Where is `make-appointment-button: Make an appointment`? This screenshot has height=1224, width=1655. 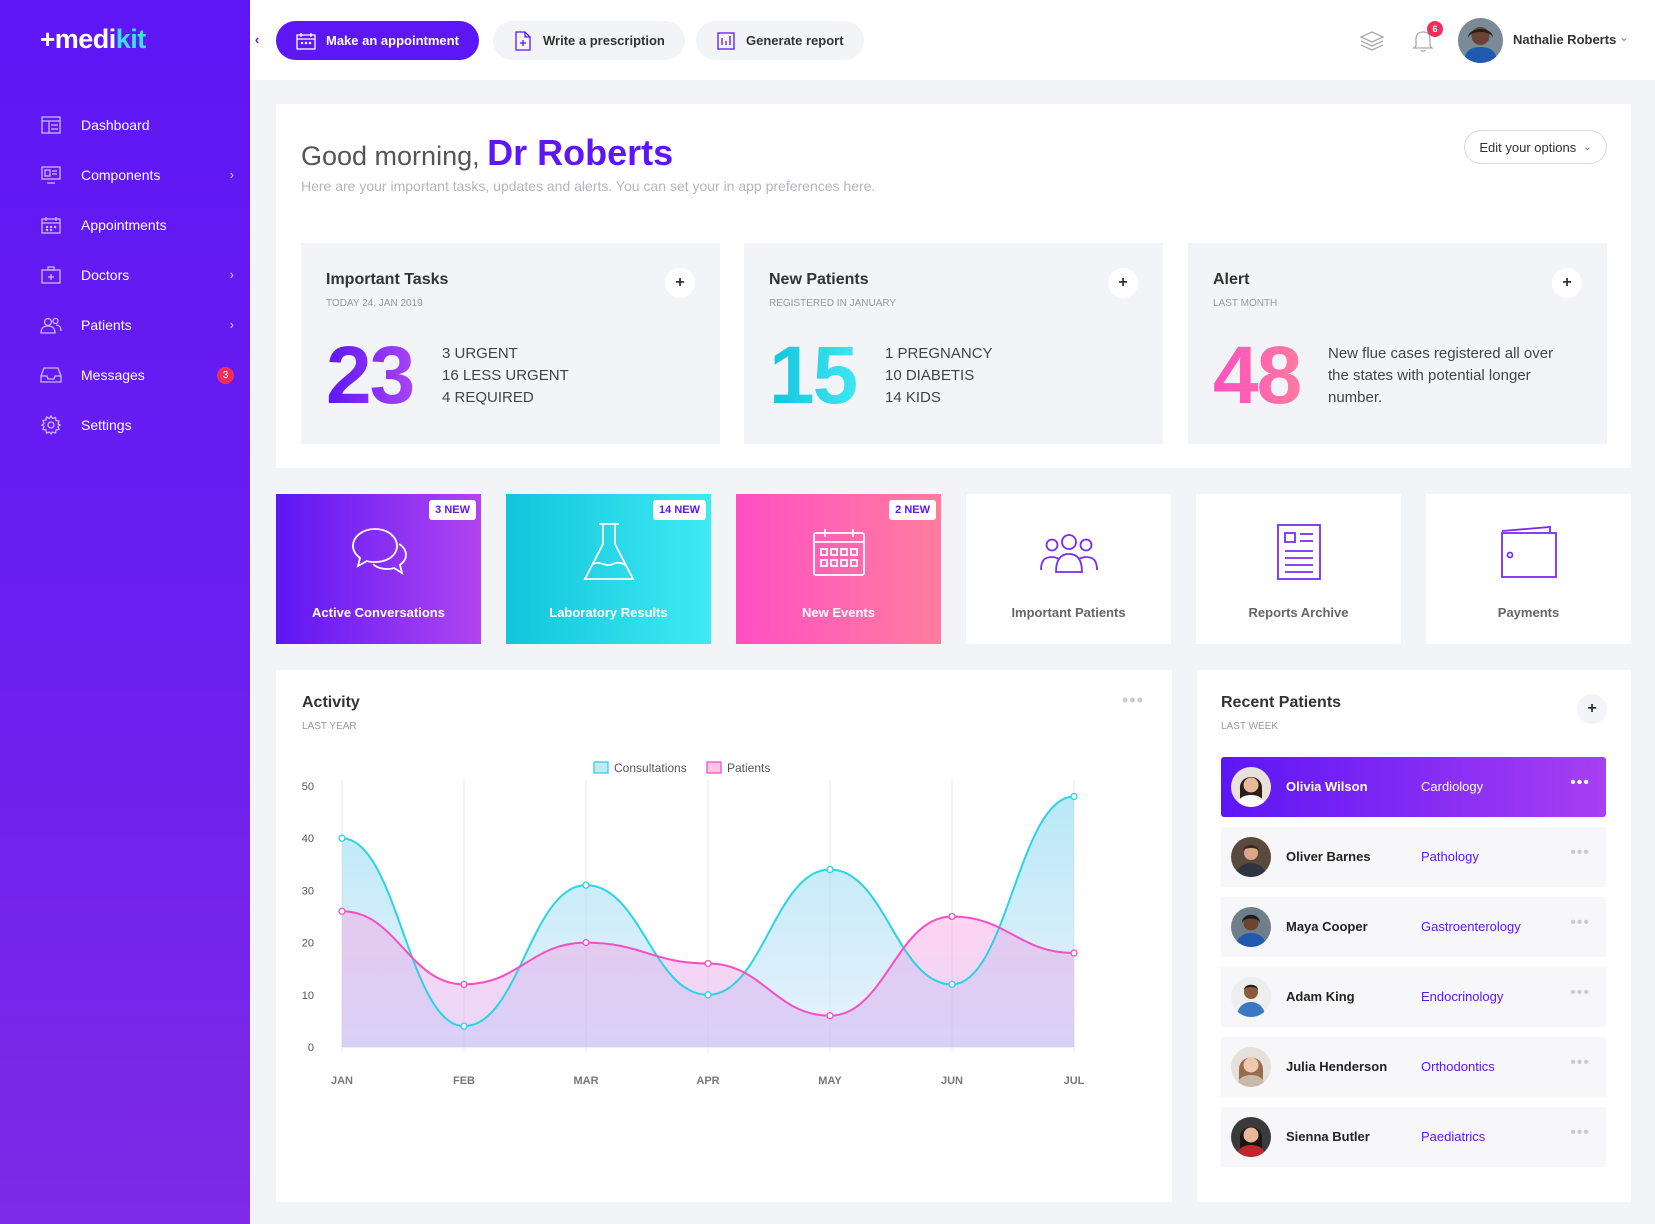 make-appointment-button: Make an appointment is located at coordinates (377, 40).